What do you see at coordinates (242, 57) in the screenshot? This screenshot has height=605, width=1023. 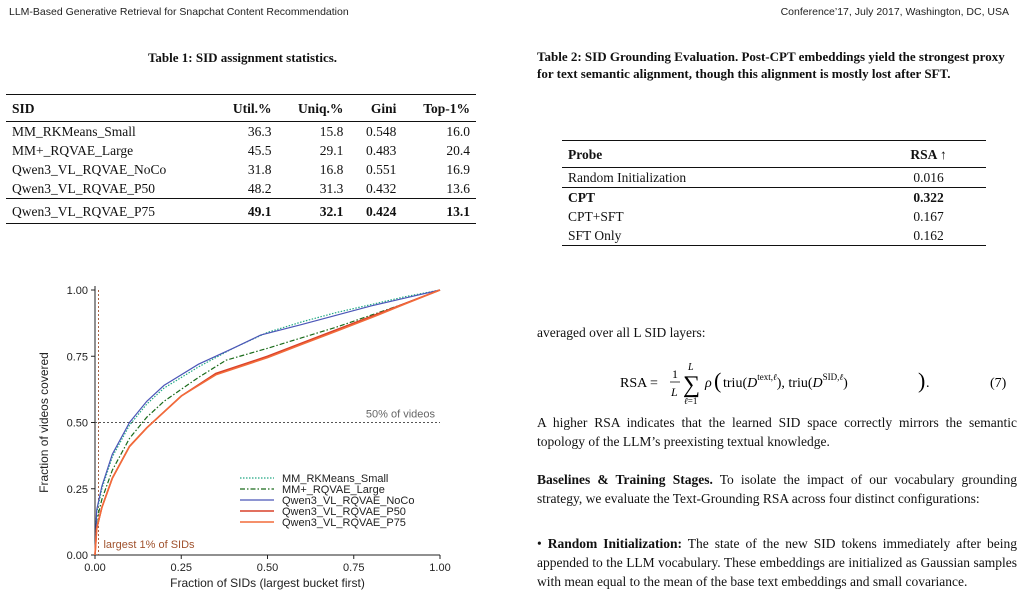 I see `table1-caption: Table 1: SID assignment statistics.` at bounding box center [242, 57].